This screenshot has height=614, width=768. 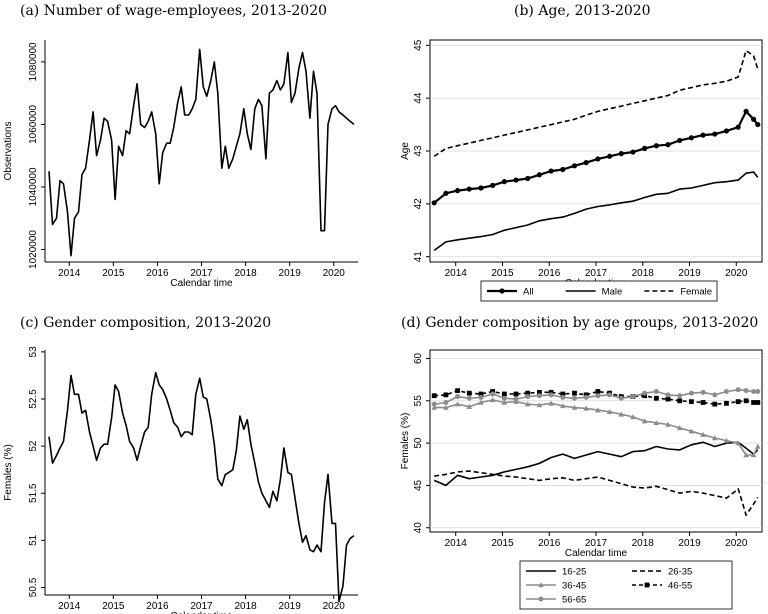 What do you see at coordinates (549, 543) in the screenshot?
I see `x-tick-label: 2016` at bounding box center [549, 543].